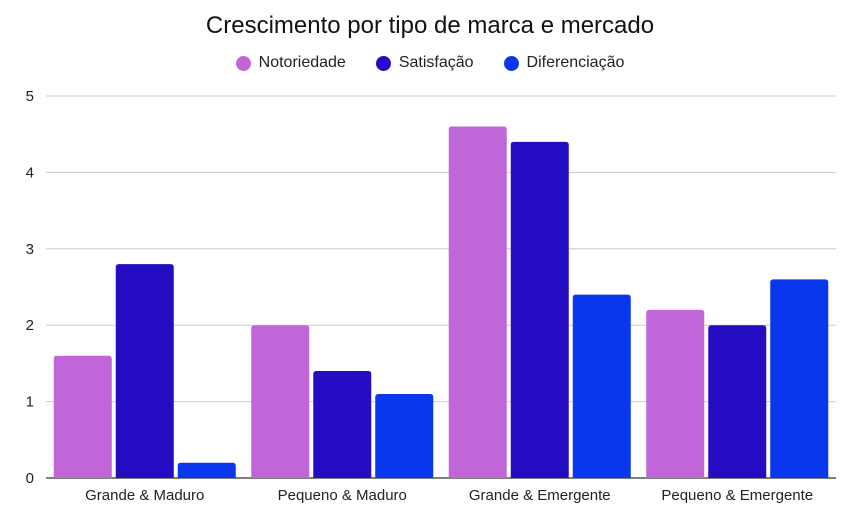  Describe the element at coordinates (144, 495) in the screenshot. I see `x-category-label: Grande & Maduro` at that location.